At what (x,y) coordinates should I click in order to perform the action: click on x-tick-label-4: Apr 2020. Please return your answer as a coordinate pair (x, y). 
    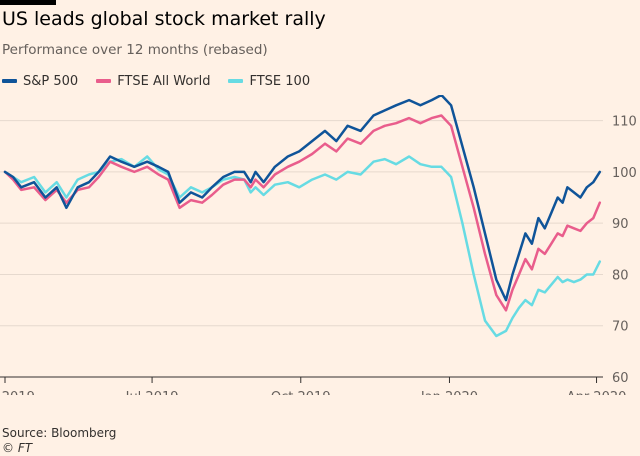
    Looking at the image, I should click on (597, 392).